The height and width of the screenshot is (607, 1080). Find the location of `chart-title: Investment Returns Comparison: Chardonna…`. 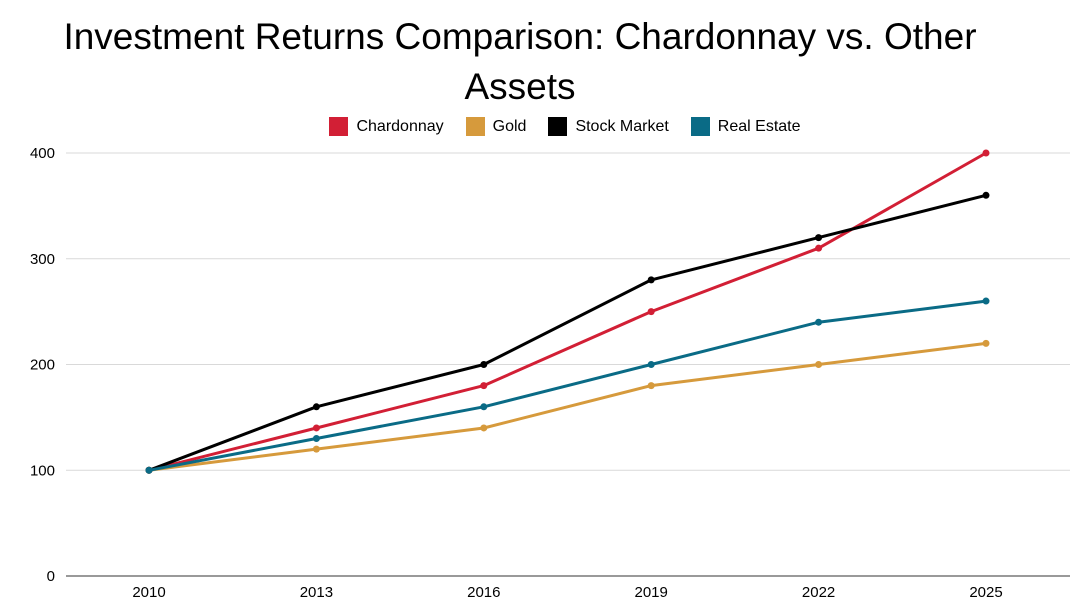

chart-title: Investment Returns Comparison: Chardonna… is located at coordinates (520, 61).